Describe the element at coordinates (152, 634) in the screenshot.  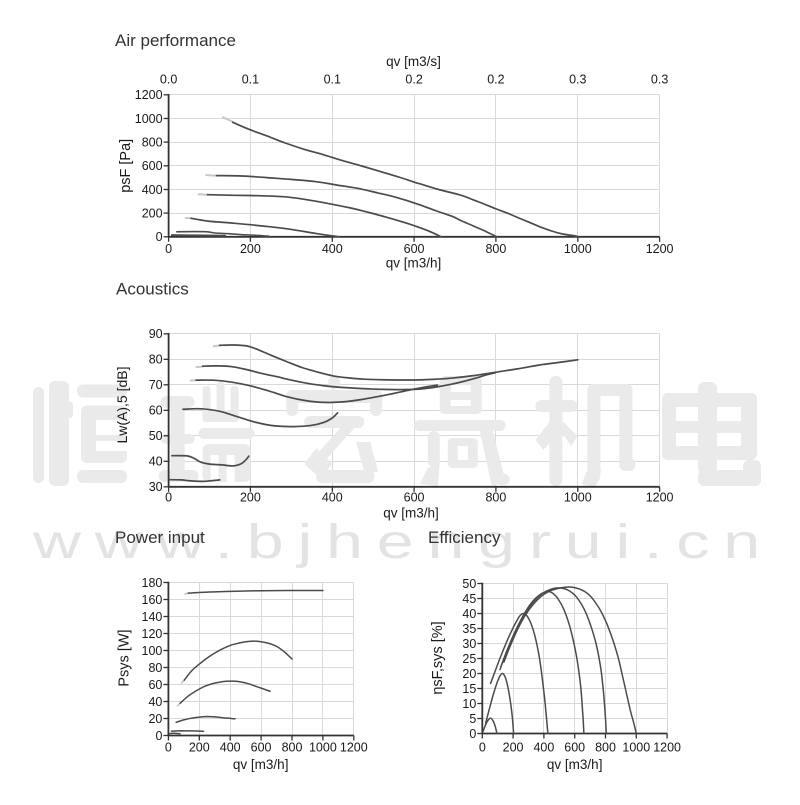
I see `svg-text: 120` at that location.